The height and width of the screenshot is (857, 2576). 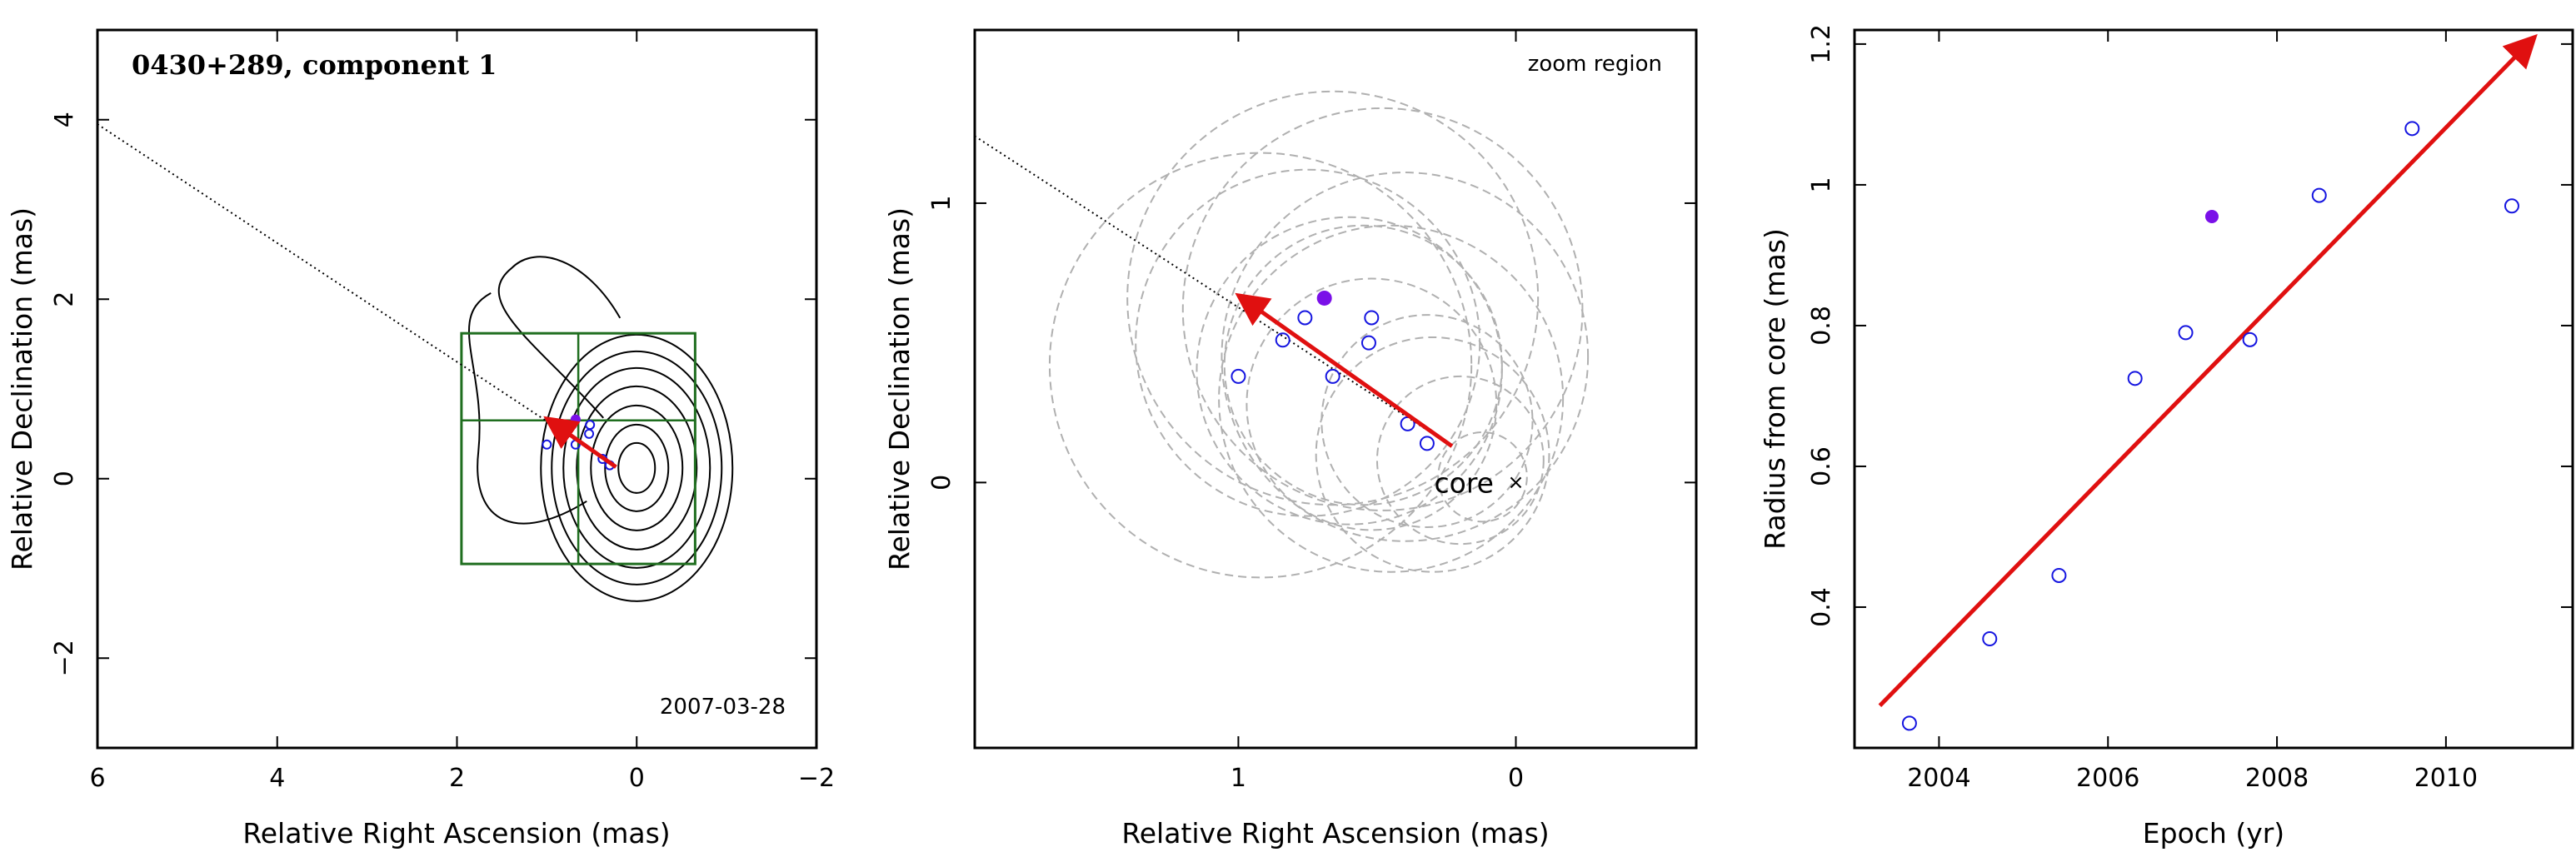 What do you see at coordinates (97, 778) in the screenshot?
I see `map-x-tick-label: 6` at bounding box center [97, 778].